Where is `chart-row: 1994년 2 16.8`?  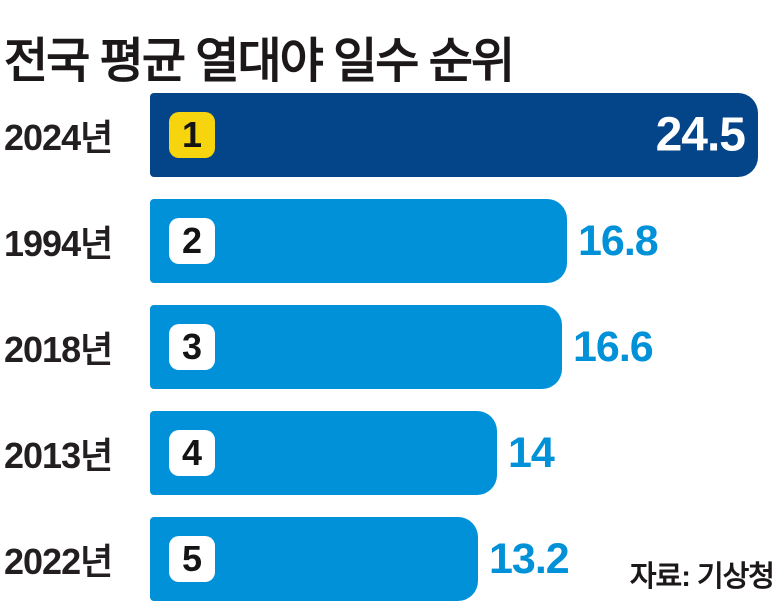
chart-row: 1994년 2 16.8 is located at coordinates (390, 241).